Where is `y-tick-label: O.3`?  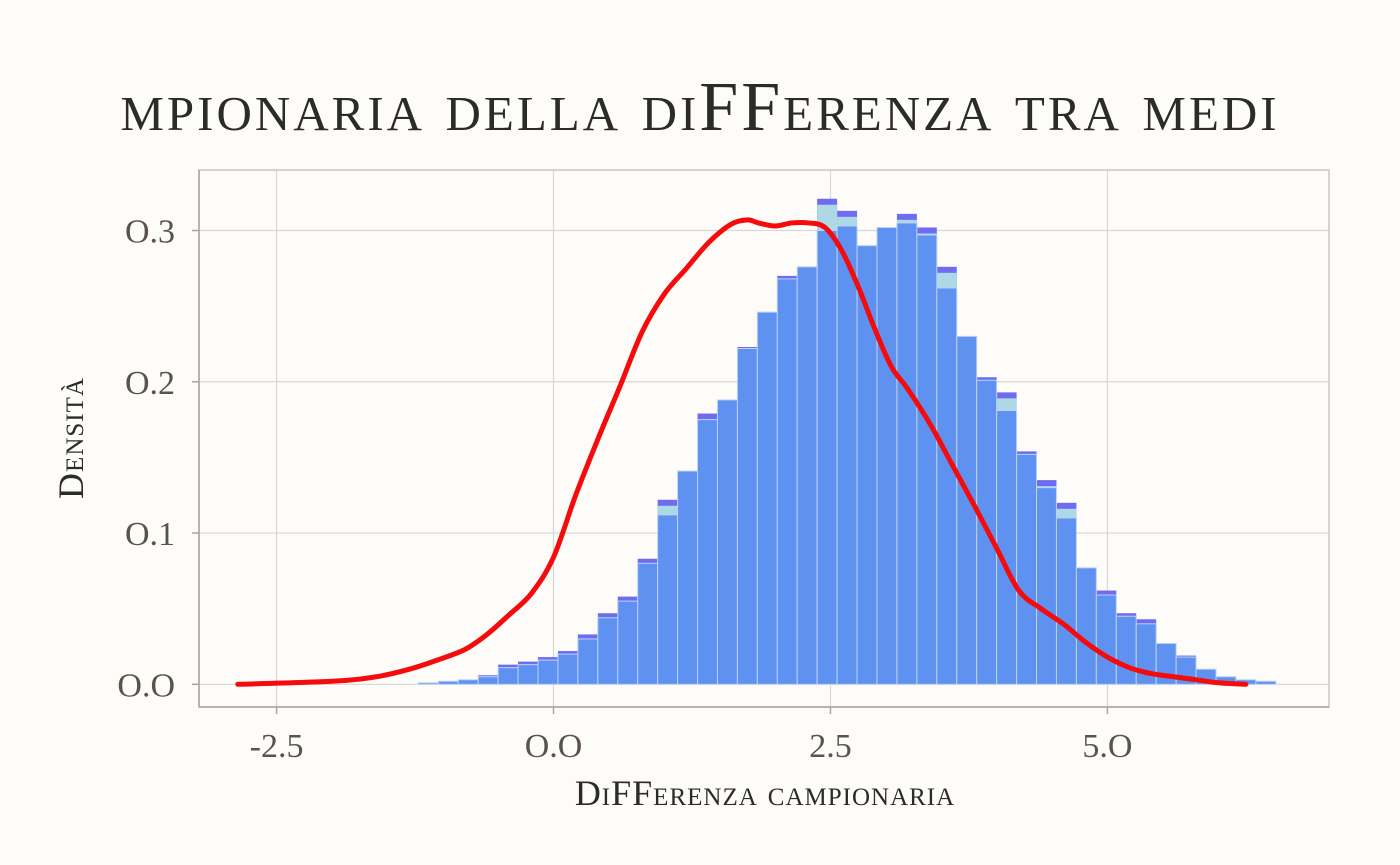 y-tick-label: O.3 is located at coordinates (150, 232).